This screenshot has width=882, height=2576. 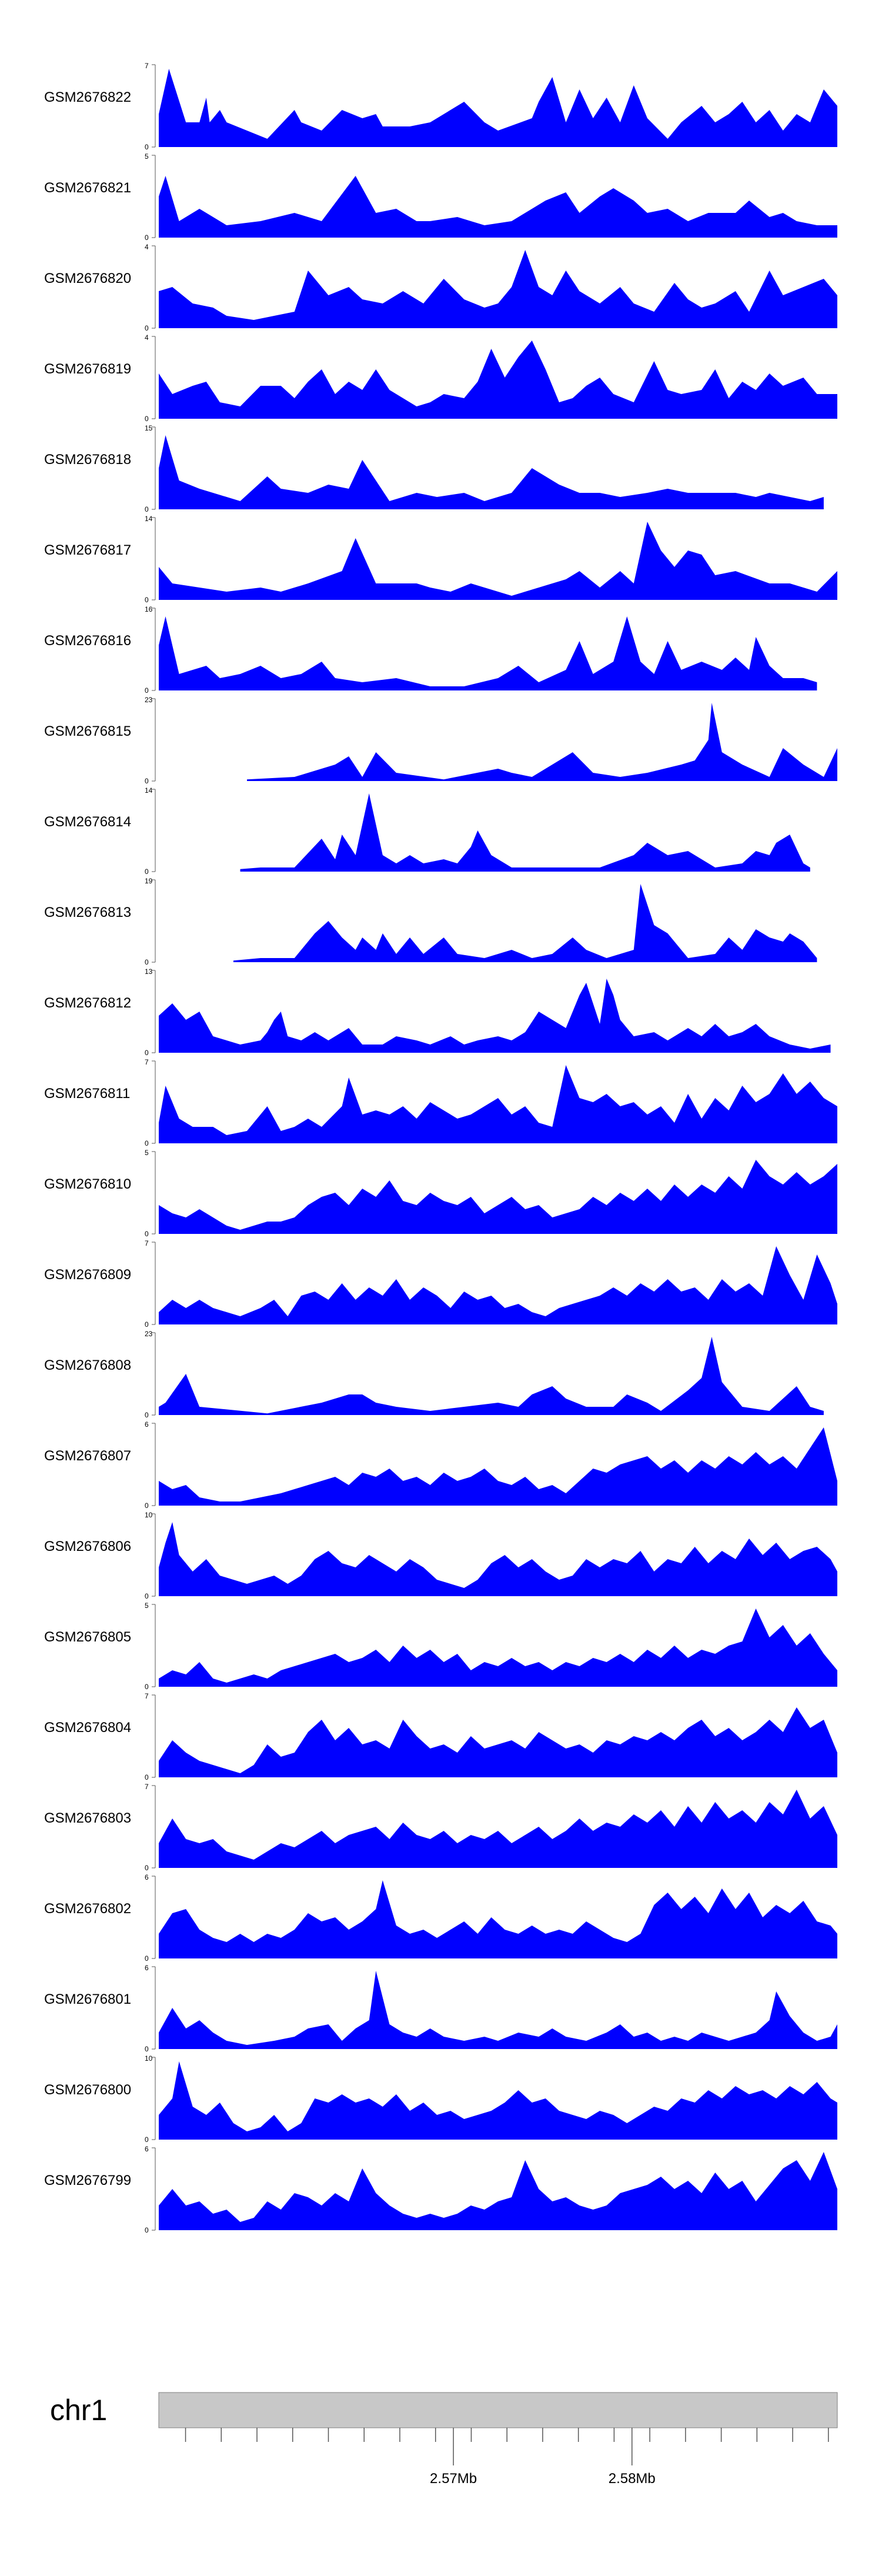 I want to click on track-label: GSM2676810, so click(x=87, y=1184).